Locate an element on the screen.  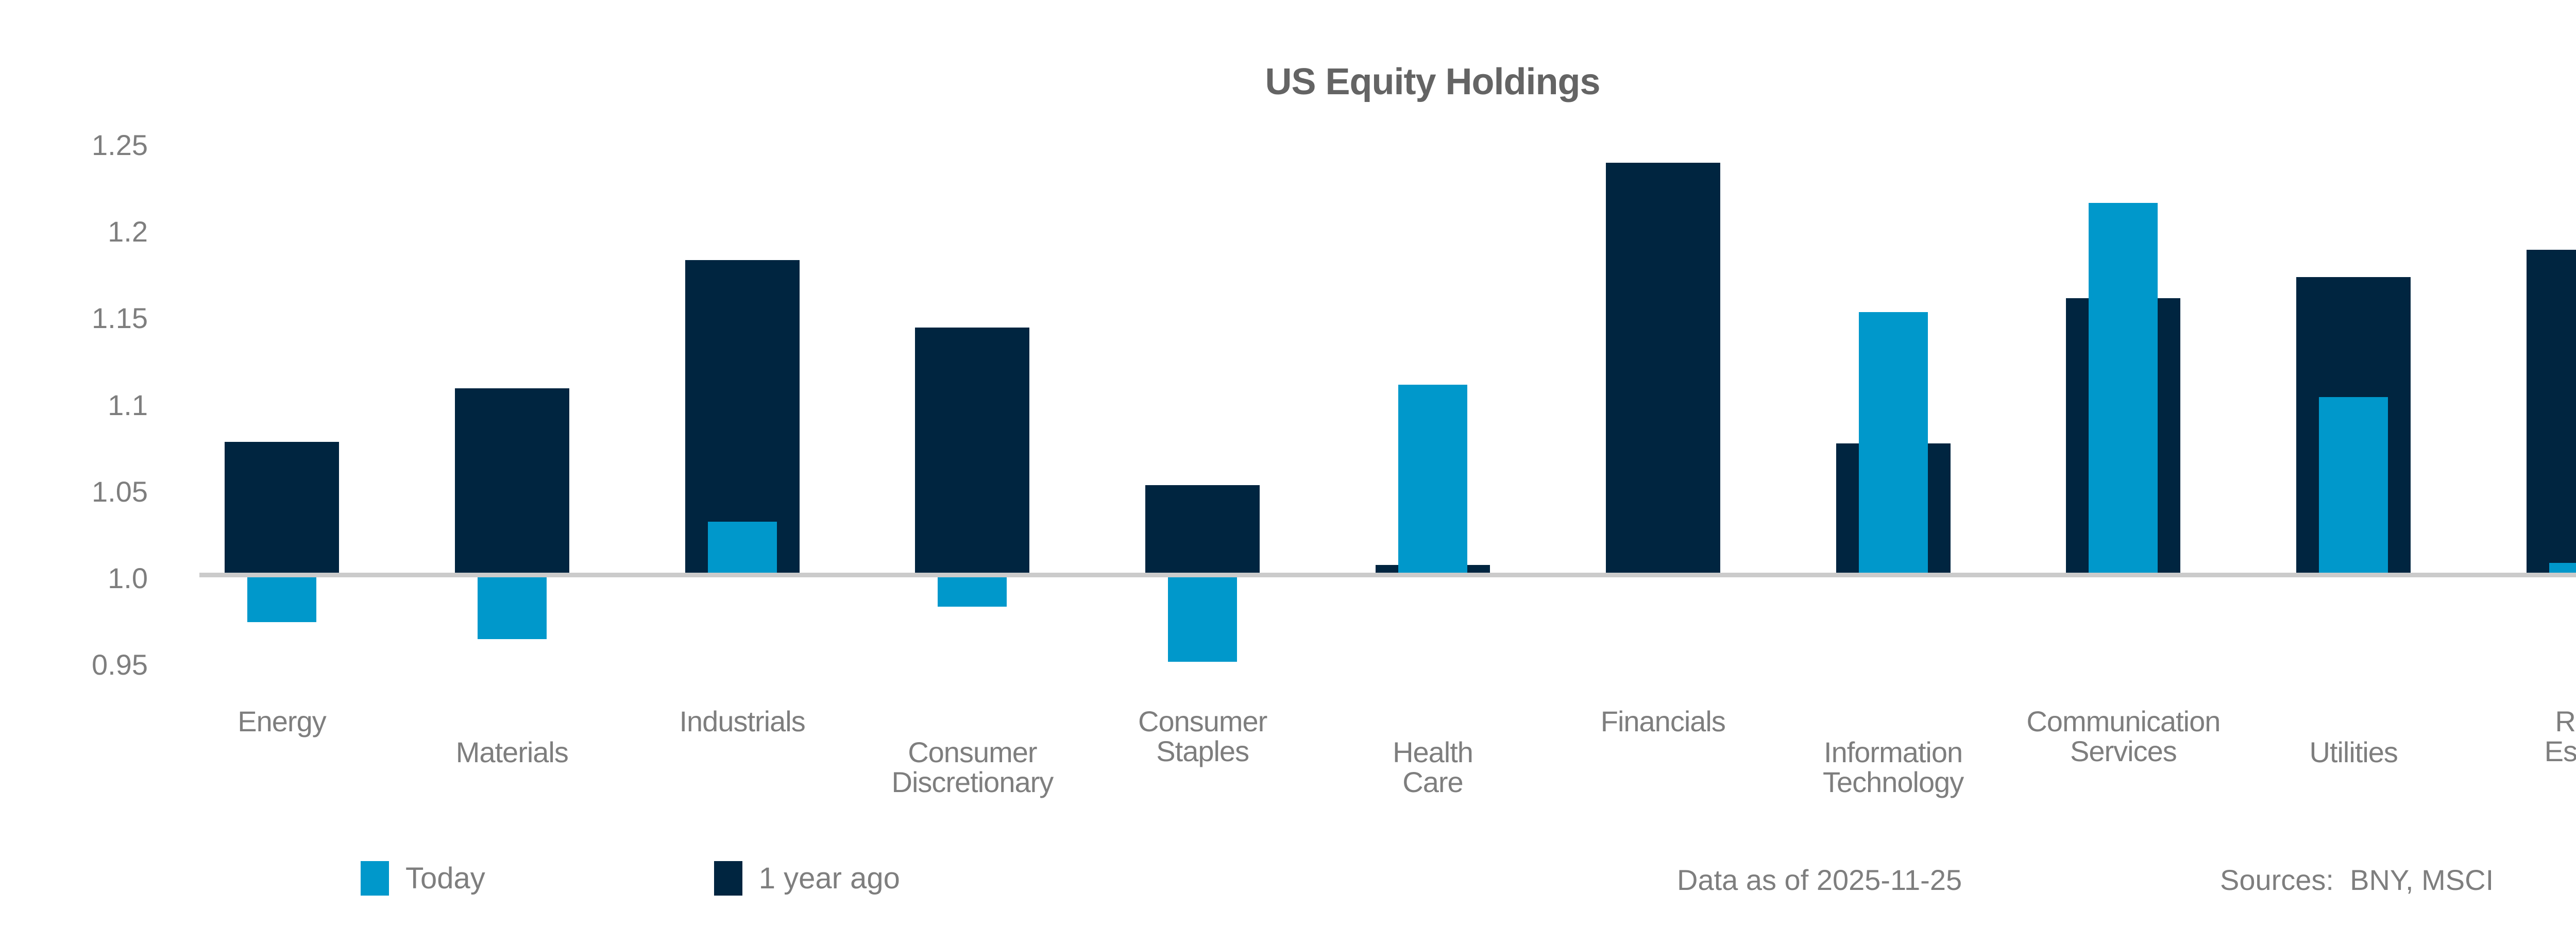
legend-swatch-1-year-ago is located at coordinates (728, 878).